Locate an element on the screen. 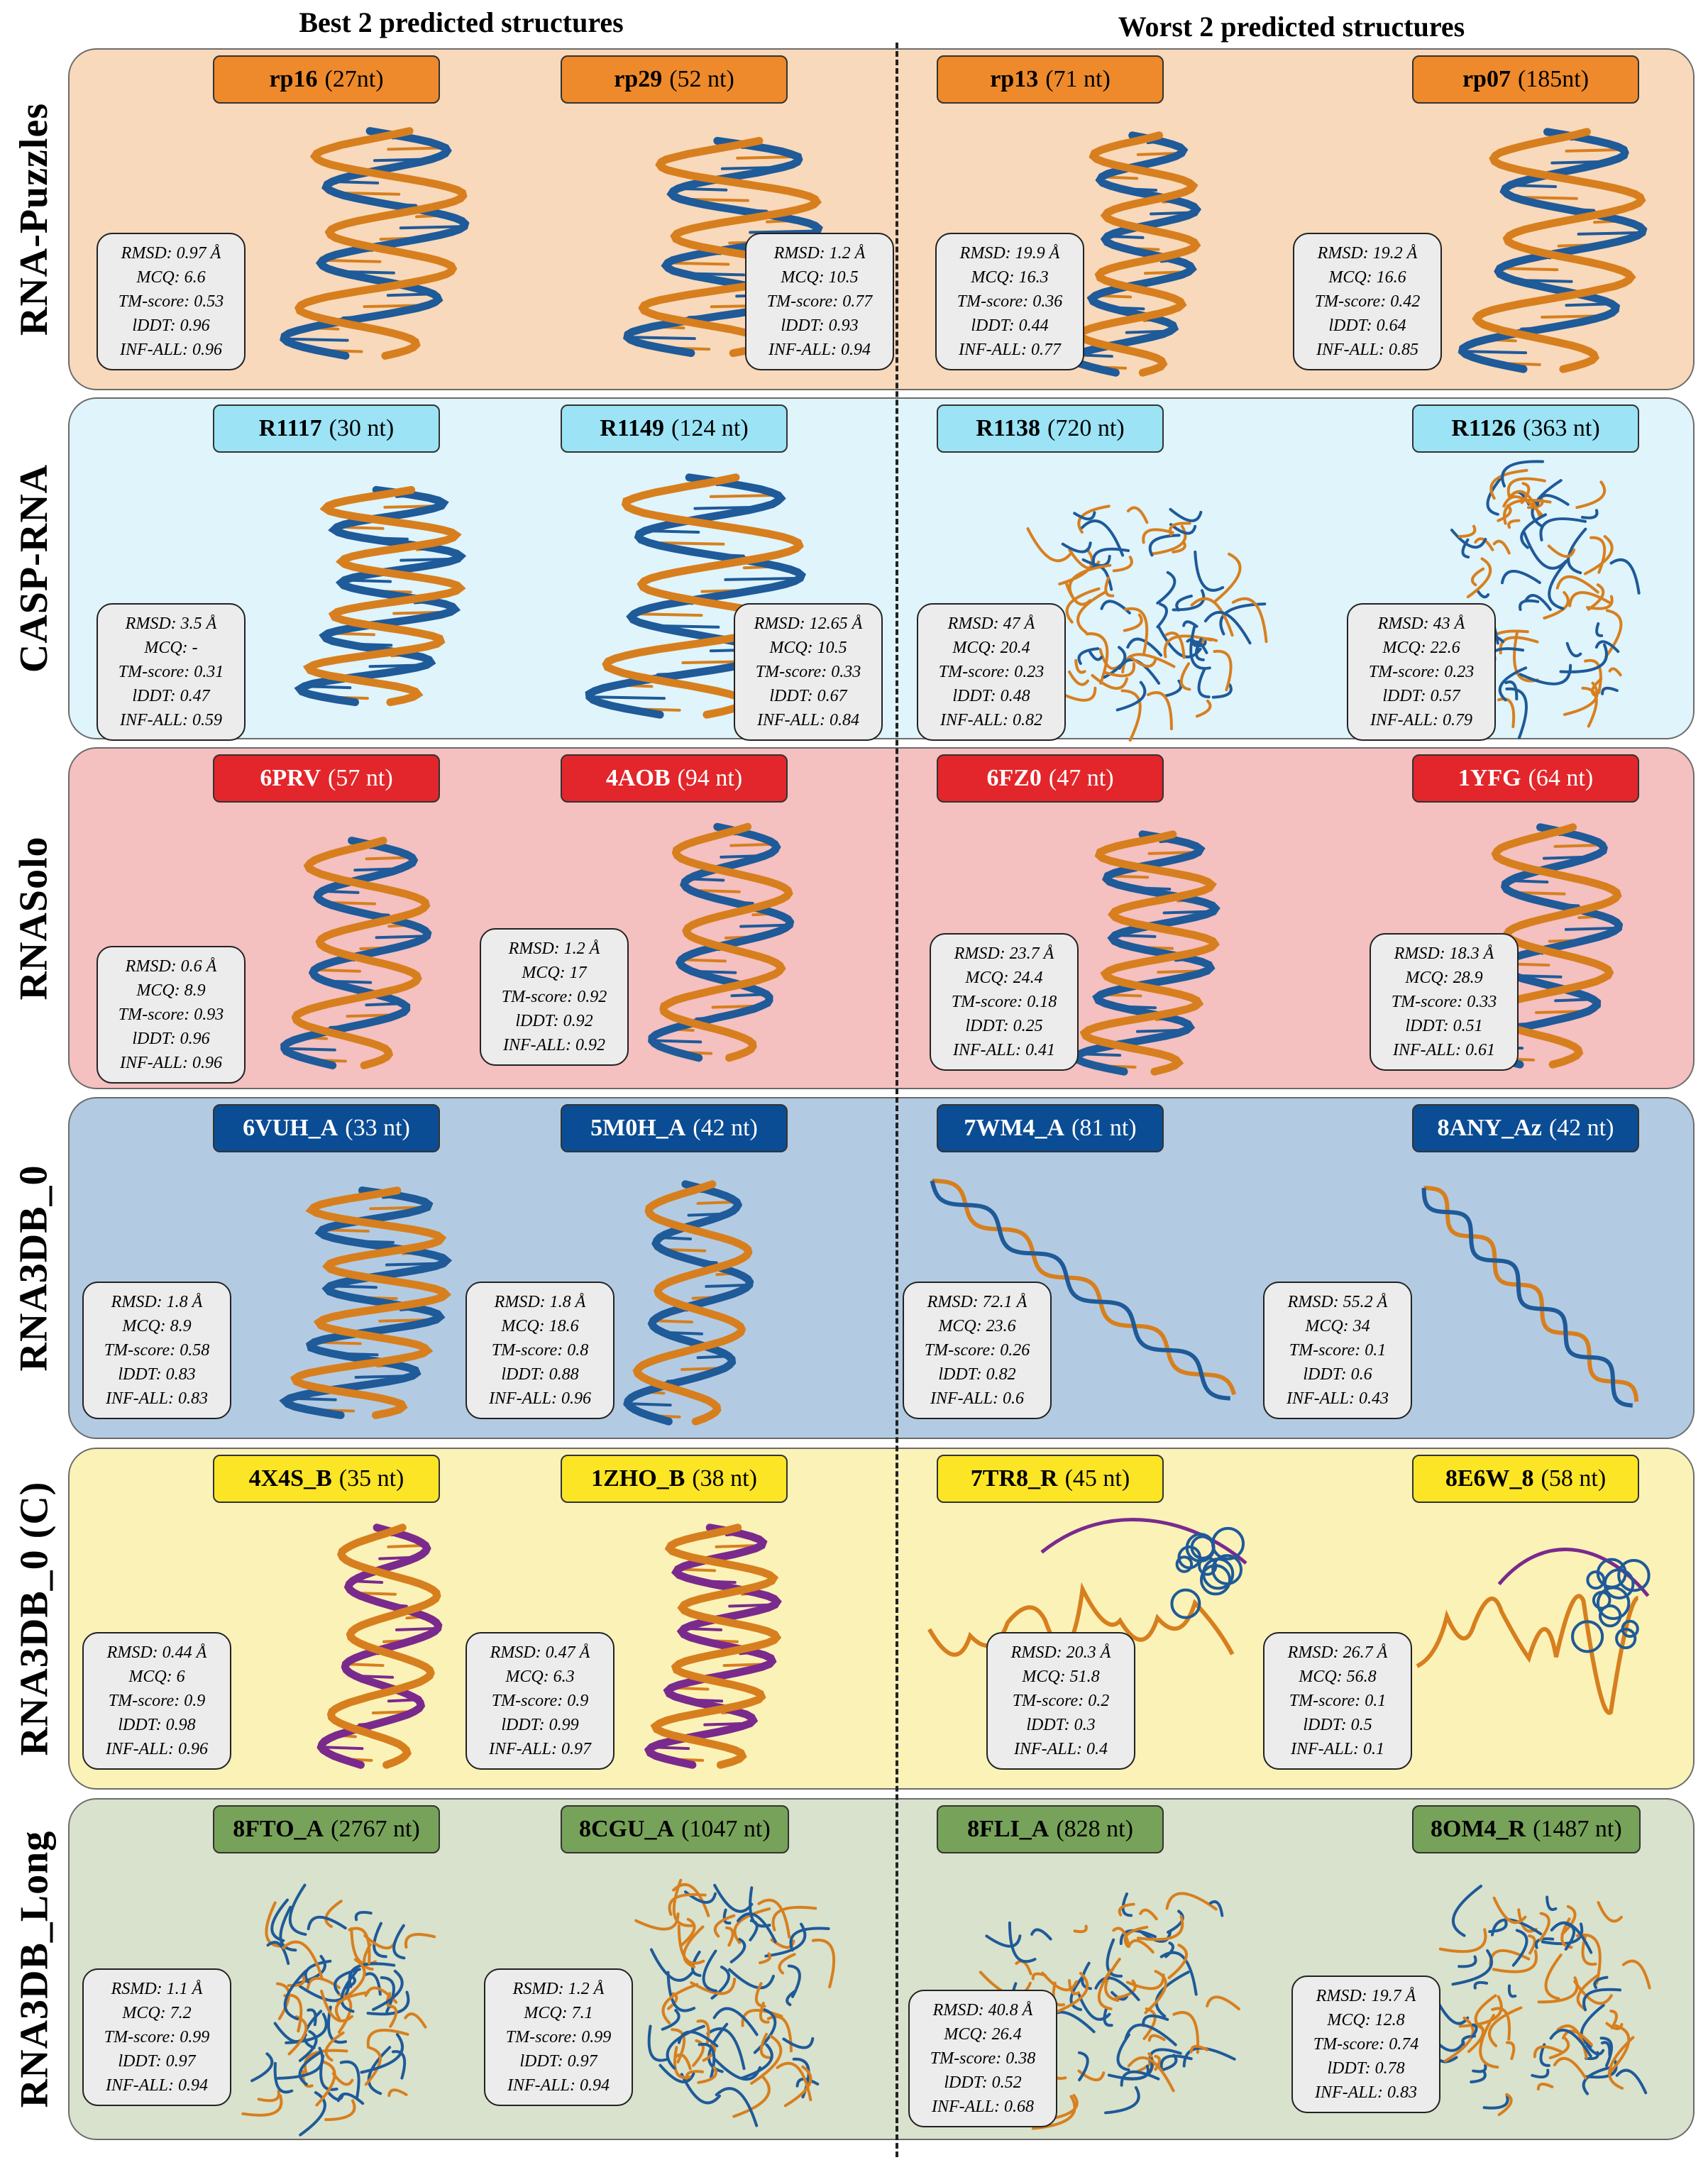  metric-line: INF-ALL: 0.96 is located at coordinates (171, 1063).